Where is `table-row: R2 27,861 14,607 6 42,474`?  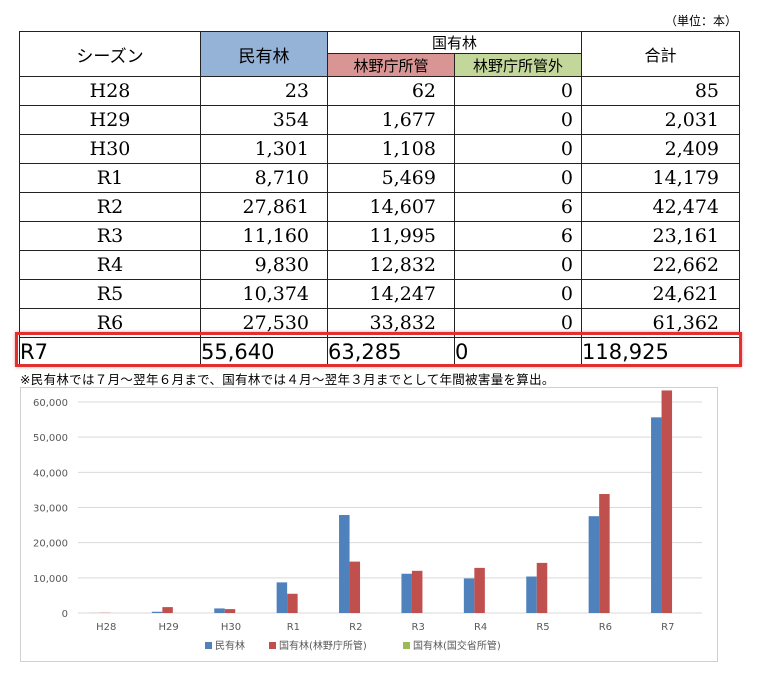
table-row: R2 27,861 14,607 6 42,474 is located at coordinates (380, 207).